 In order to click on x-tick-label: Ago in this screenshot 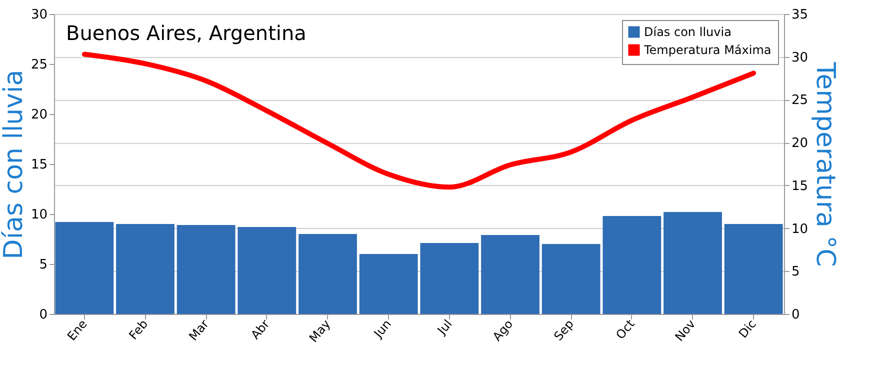, I will do `click(503, 330)`.